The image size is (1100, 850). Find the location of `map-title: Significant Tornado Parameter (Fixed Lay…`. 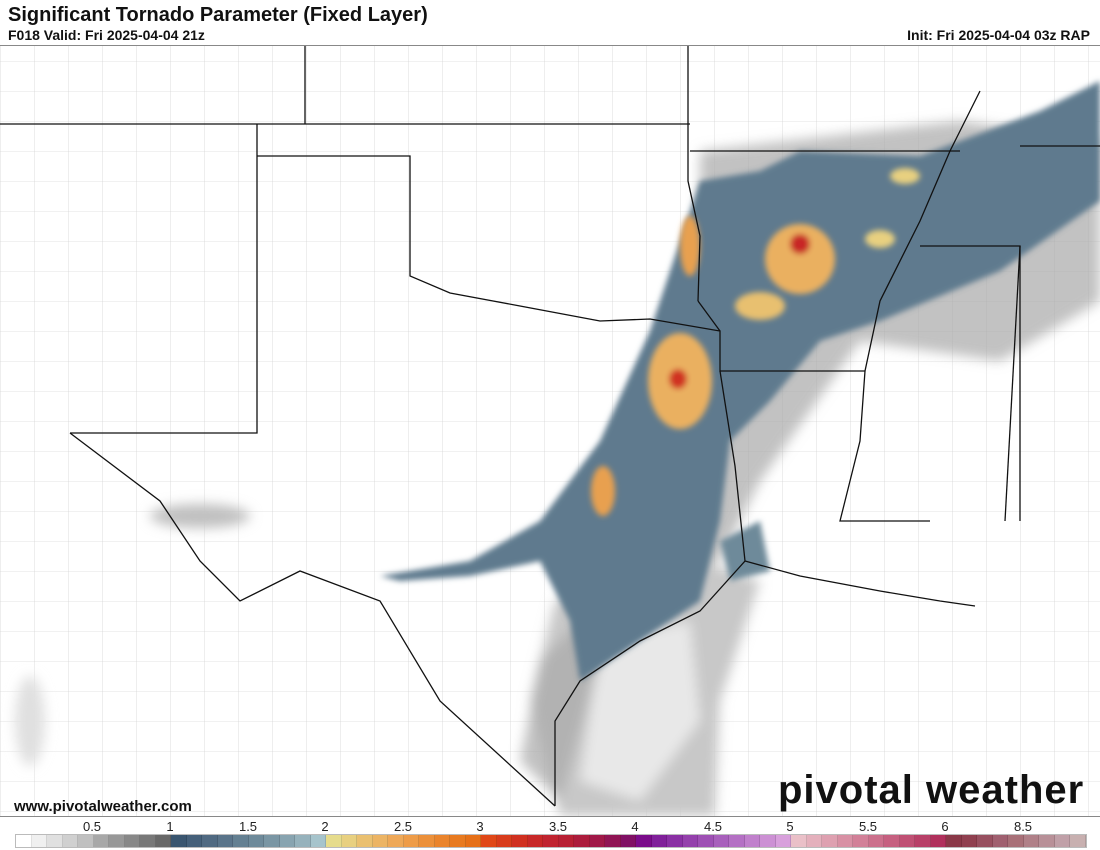

map-title: Significant Tornado Parameter (Fixed Lay… is located at coordinates (218, 15).